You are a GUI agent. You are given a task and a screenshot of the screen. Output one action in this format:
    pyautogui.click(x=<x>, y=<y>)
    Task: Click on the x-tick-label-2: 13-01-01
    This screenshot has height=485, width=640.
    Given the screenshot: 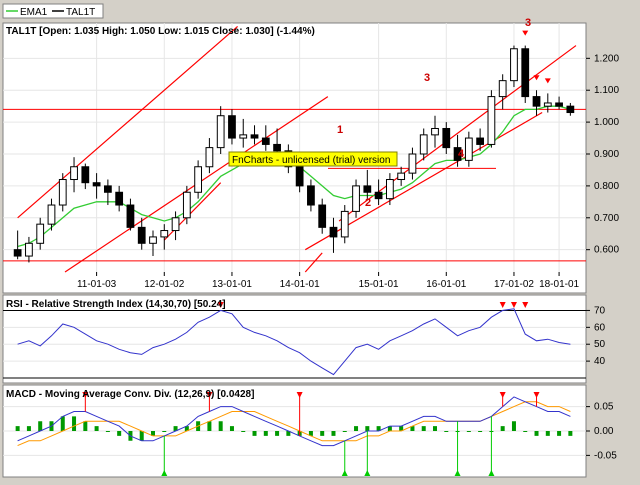 What is the action you would take?
    pyautogui.click(x=232, y=284)
    